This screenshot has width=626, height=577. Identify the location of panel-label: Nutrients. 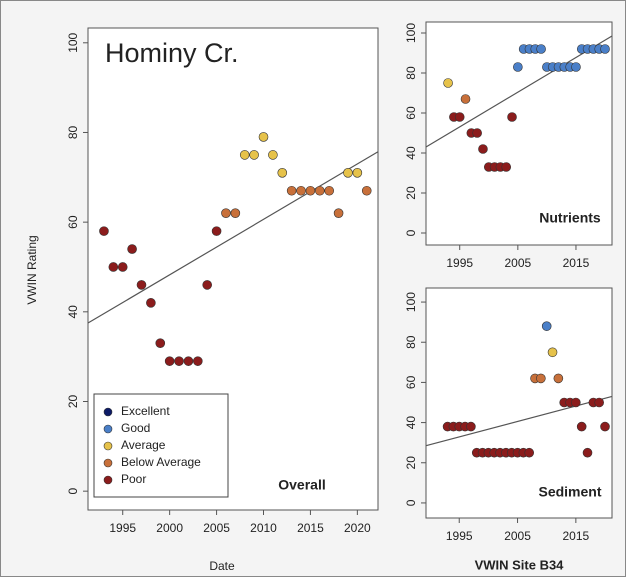
(570, 218).